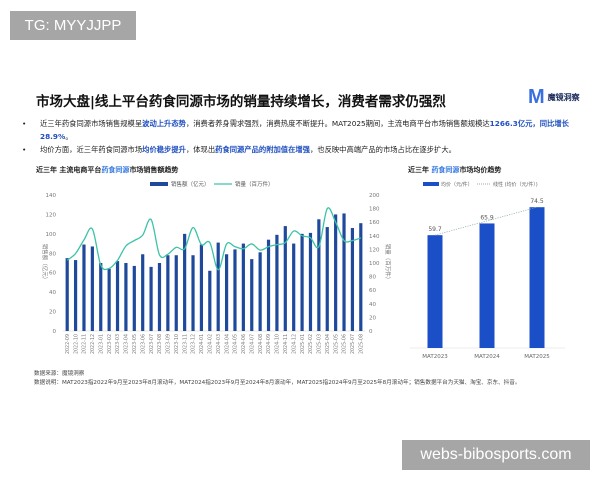 Image resolution: width=600 pixels, height=480 pixels. What do you see at coordinates (303, 344) in the screenshot?
I see `x-tick-label: 2025-01` at bounding box center [303, 344].